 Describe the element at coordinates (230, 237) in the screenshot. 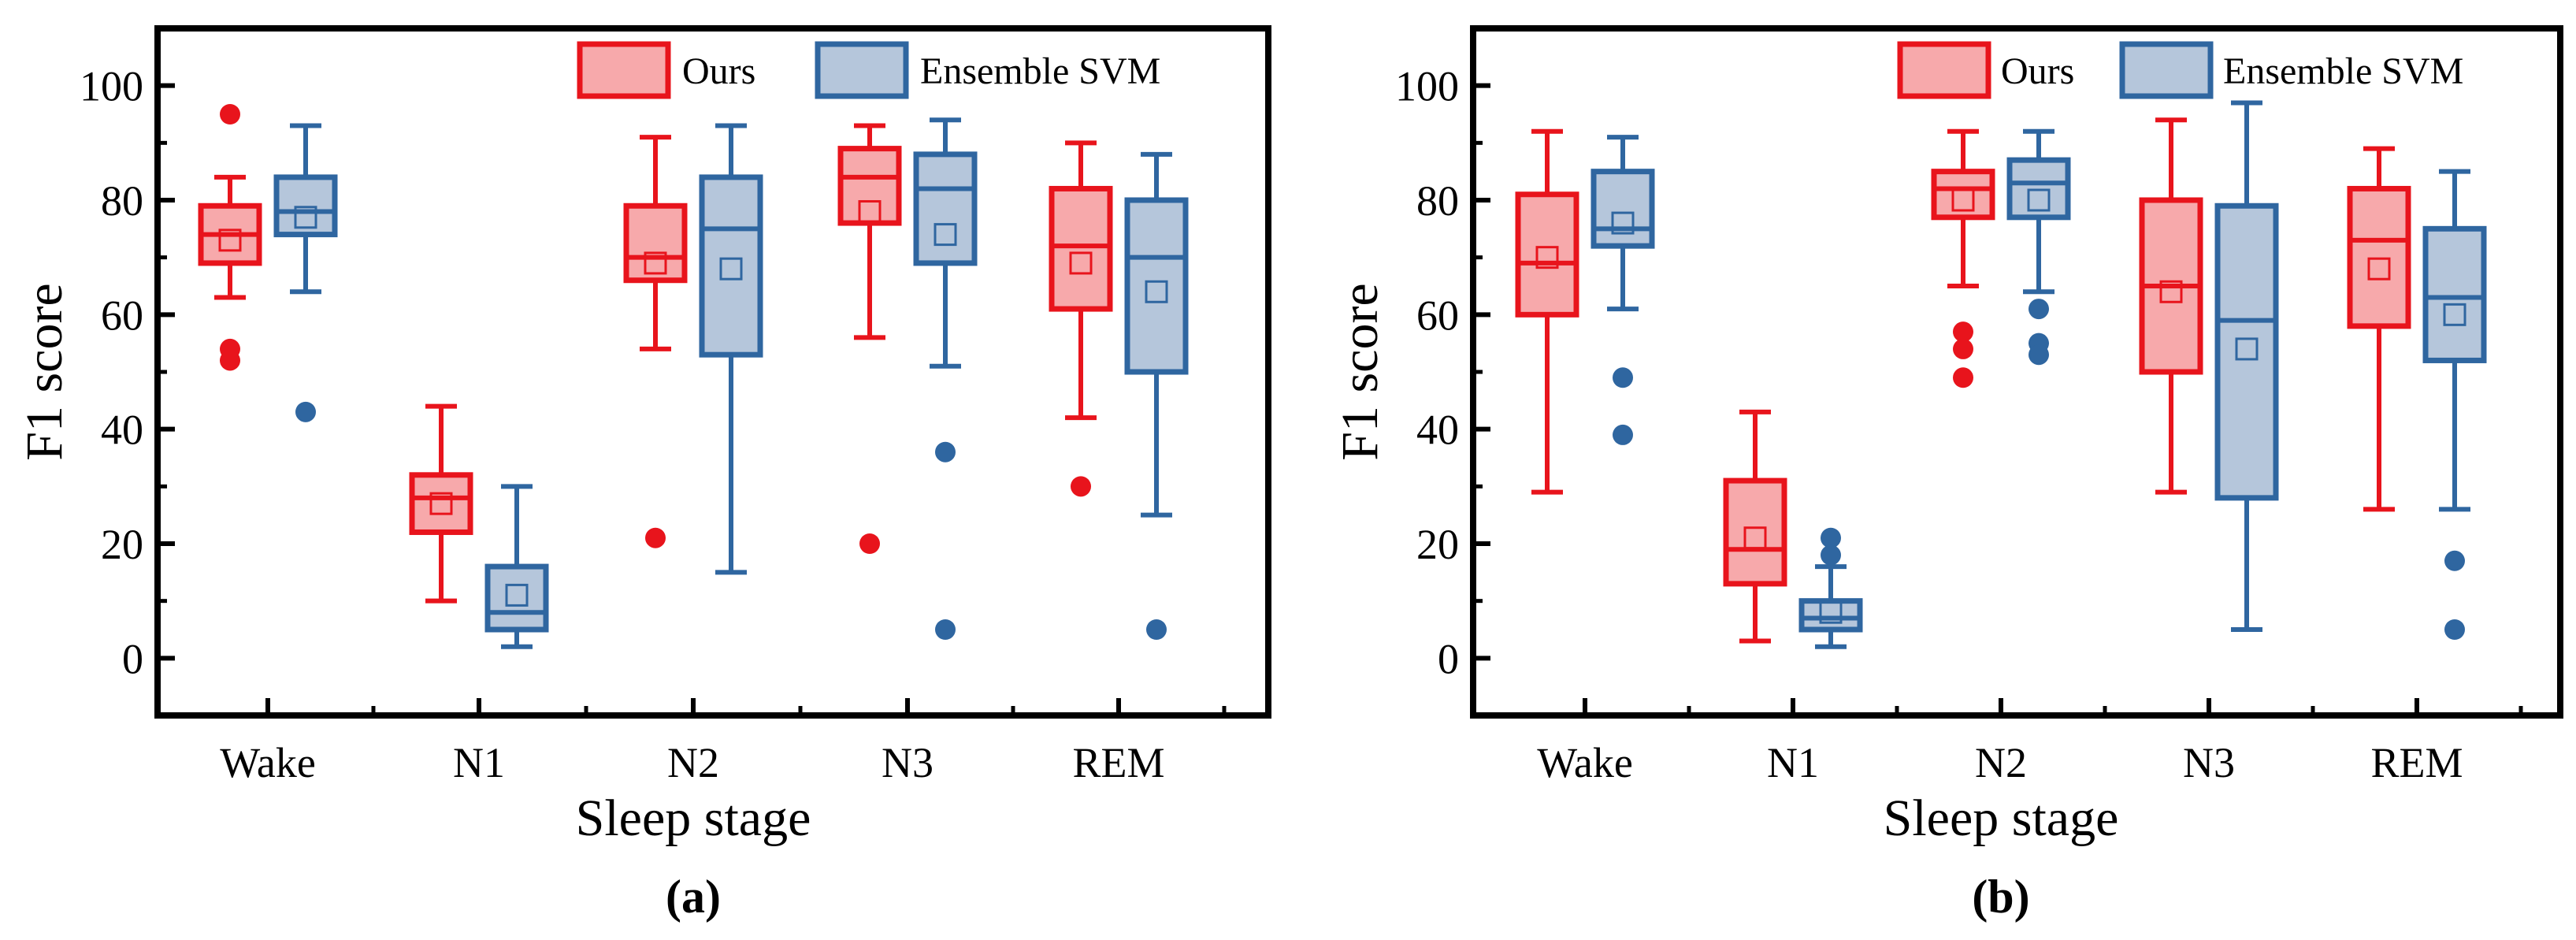

I see `box-ours-wake` at that location.